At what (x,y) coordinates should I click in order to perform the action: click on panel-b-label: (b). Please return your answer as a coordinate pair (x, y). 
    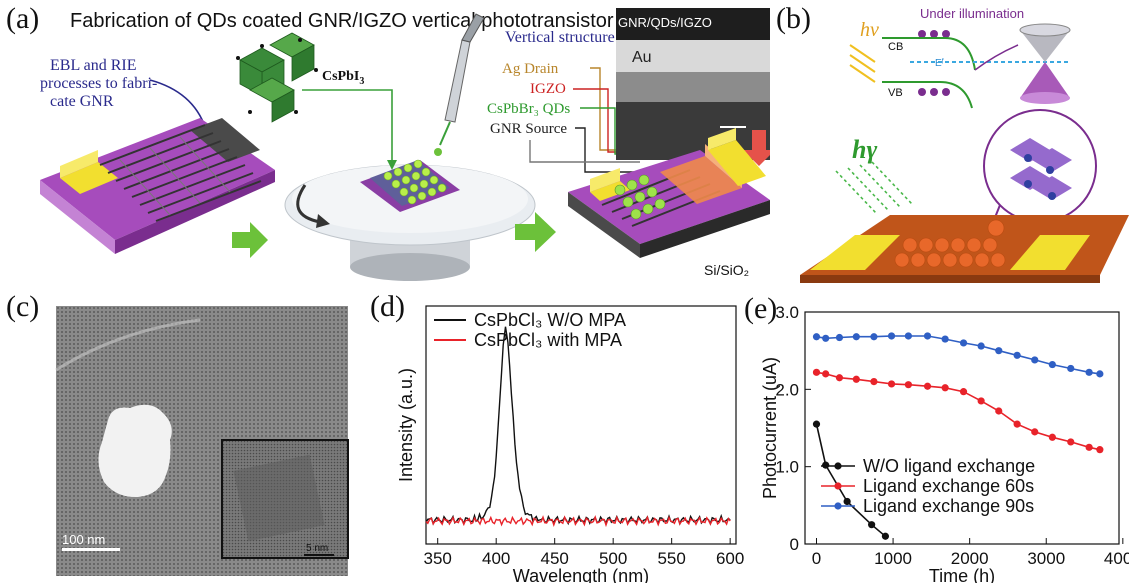
    Looking at the image, I should click on (793, 18).